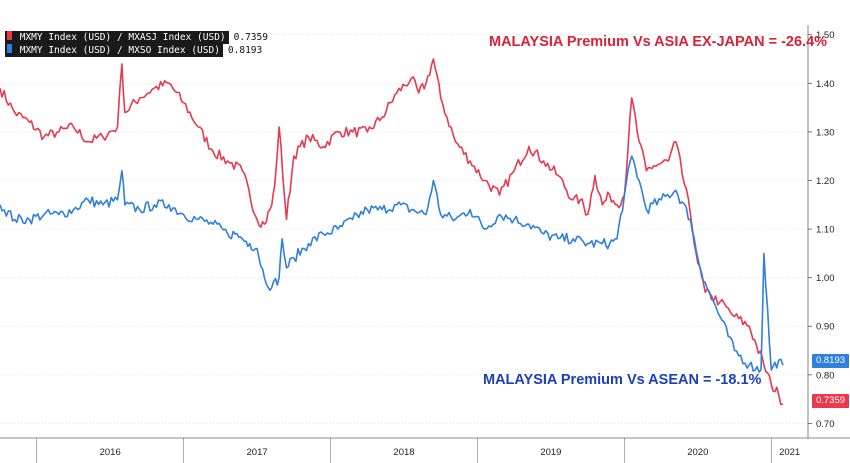 The height and width of the screenshot is (463, 850). What do you see at coordinates (825, 230) in the screenshot?
I see `y-tick-label: 1.10` at bounding box center [825, 230].